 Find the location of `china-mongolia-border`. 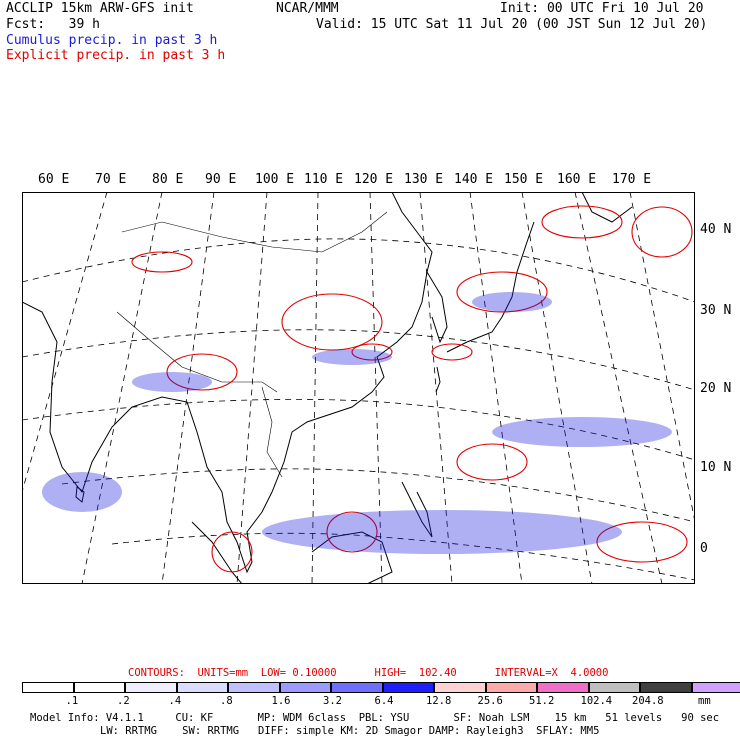

china-mongolia-border is located at coordinates (254, 232).